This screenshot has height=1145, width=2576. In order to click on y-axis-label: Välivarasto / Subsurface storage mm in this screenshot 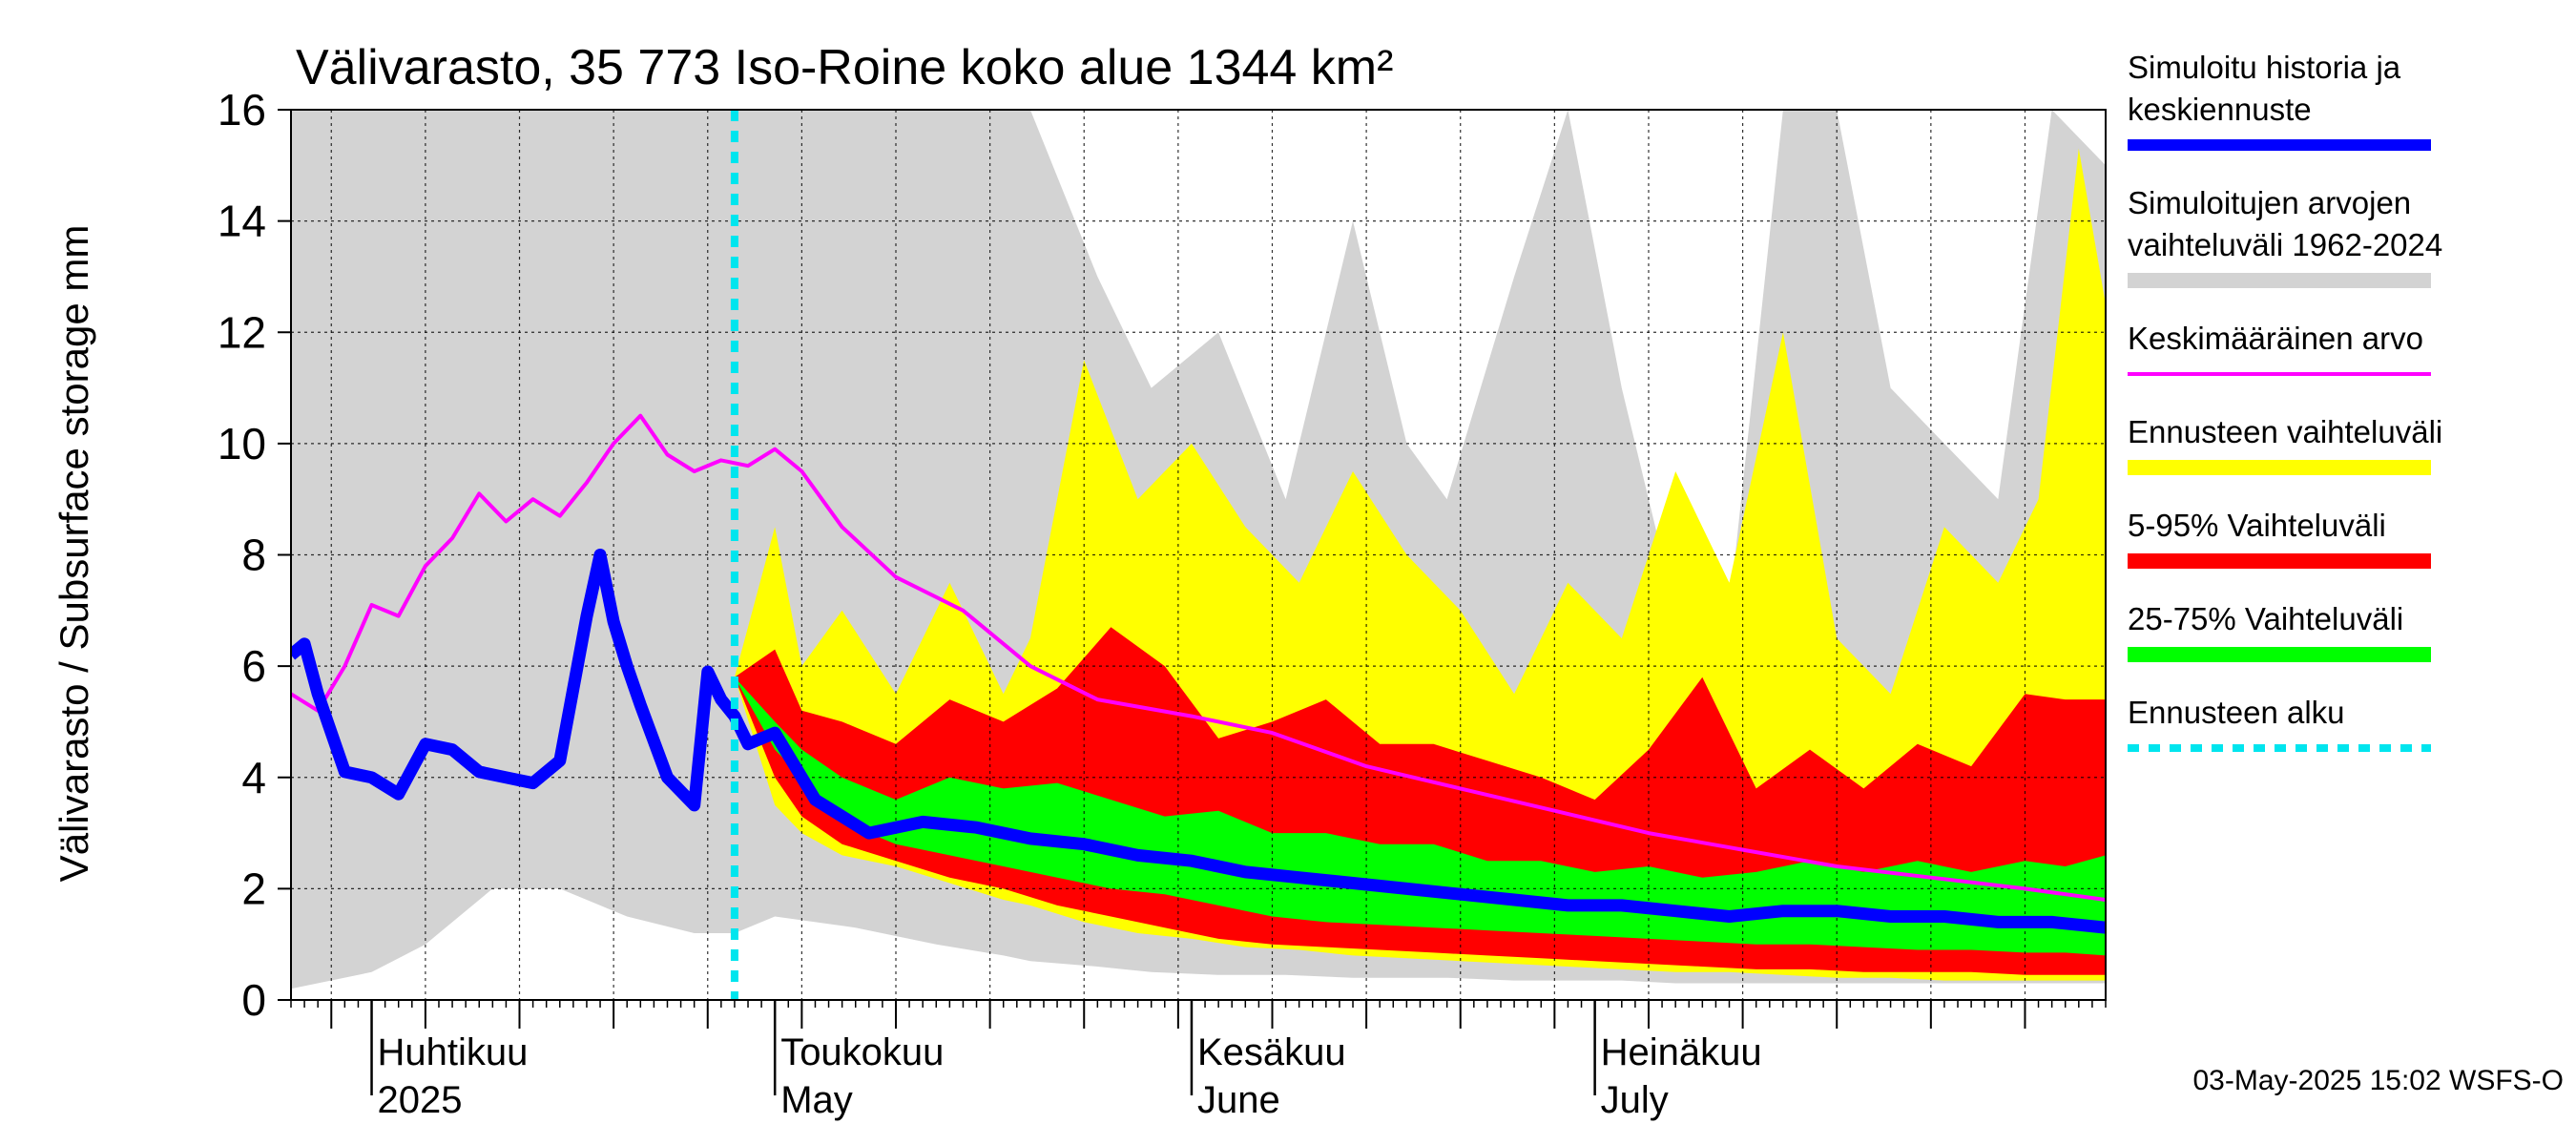, I will do `click(74, 554)`.